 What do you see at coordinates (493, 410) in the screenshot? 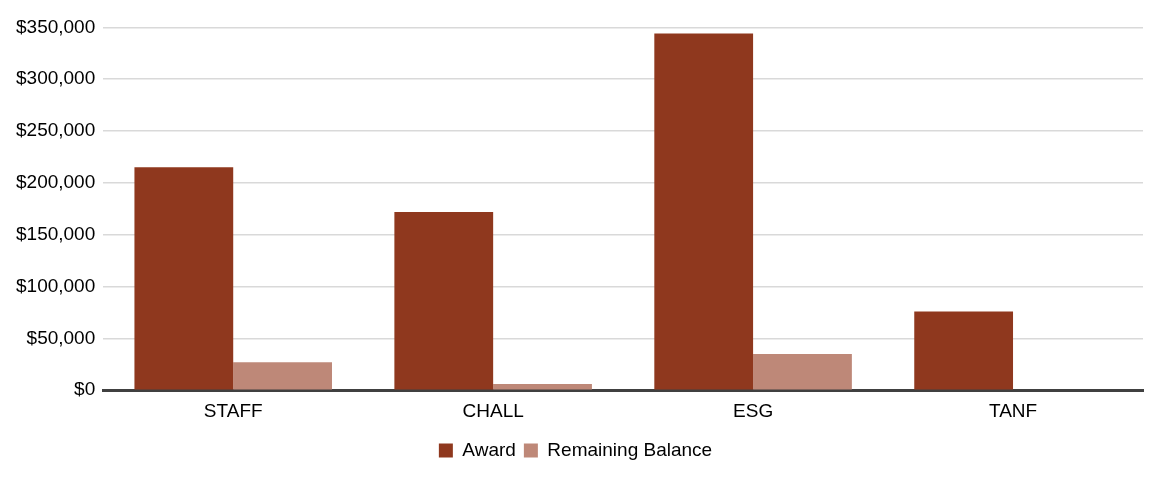
I see `x-tick-label: CHALL` at bounding box center [493, 410].